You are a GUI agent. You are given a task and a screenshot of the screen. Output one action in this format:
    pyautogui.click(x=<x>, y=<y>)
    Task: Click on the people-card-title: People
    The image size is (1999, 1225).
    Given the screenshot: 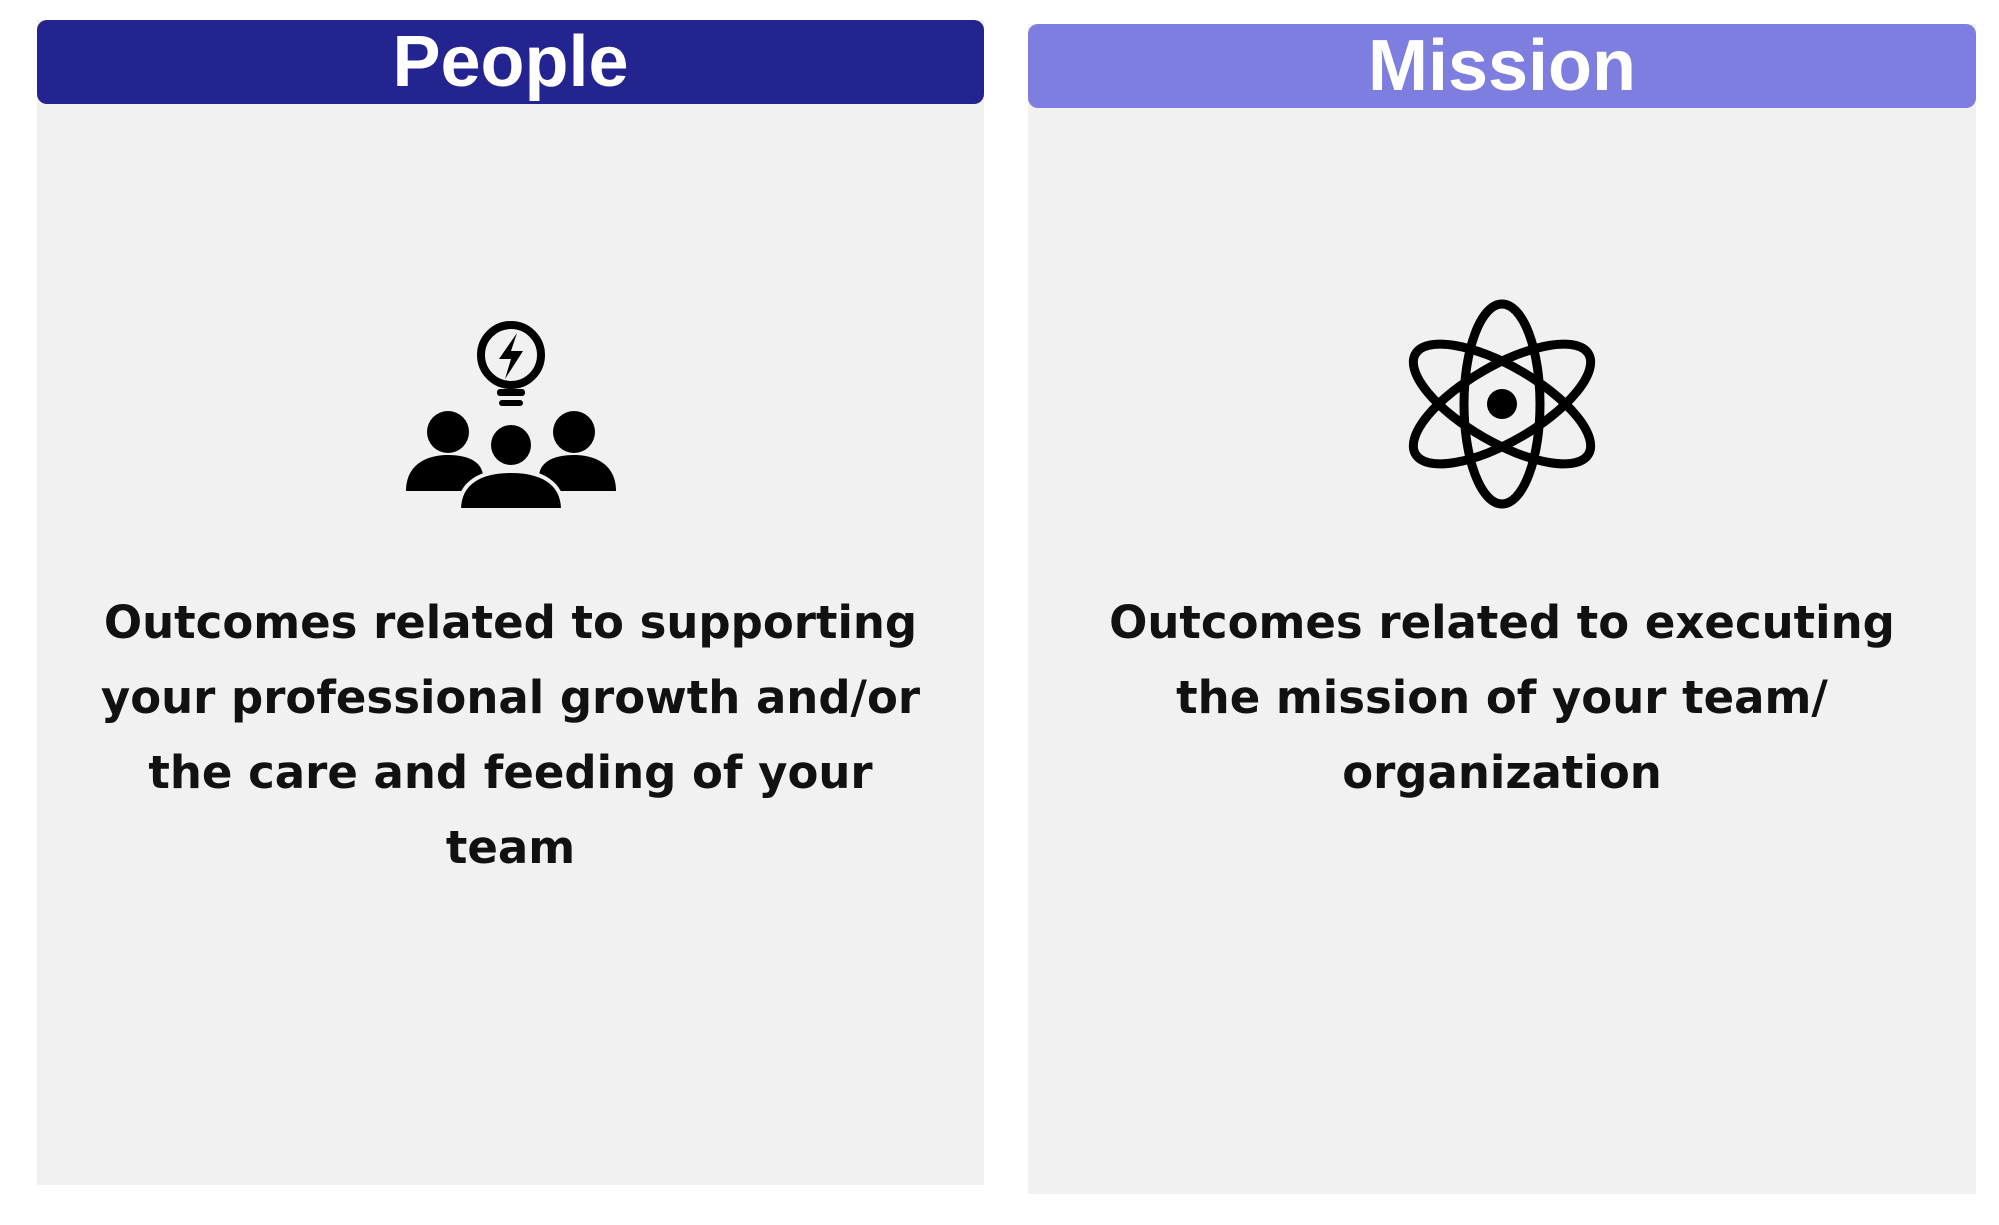 What is the action you would take?
    pyautogui.click(x=510, y=62)
    